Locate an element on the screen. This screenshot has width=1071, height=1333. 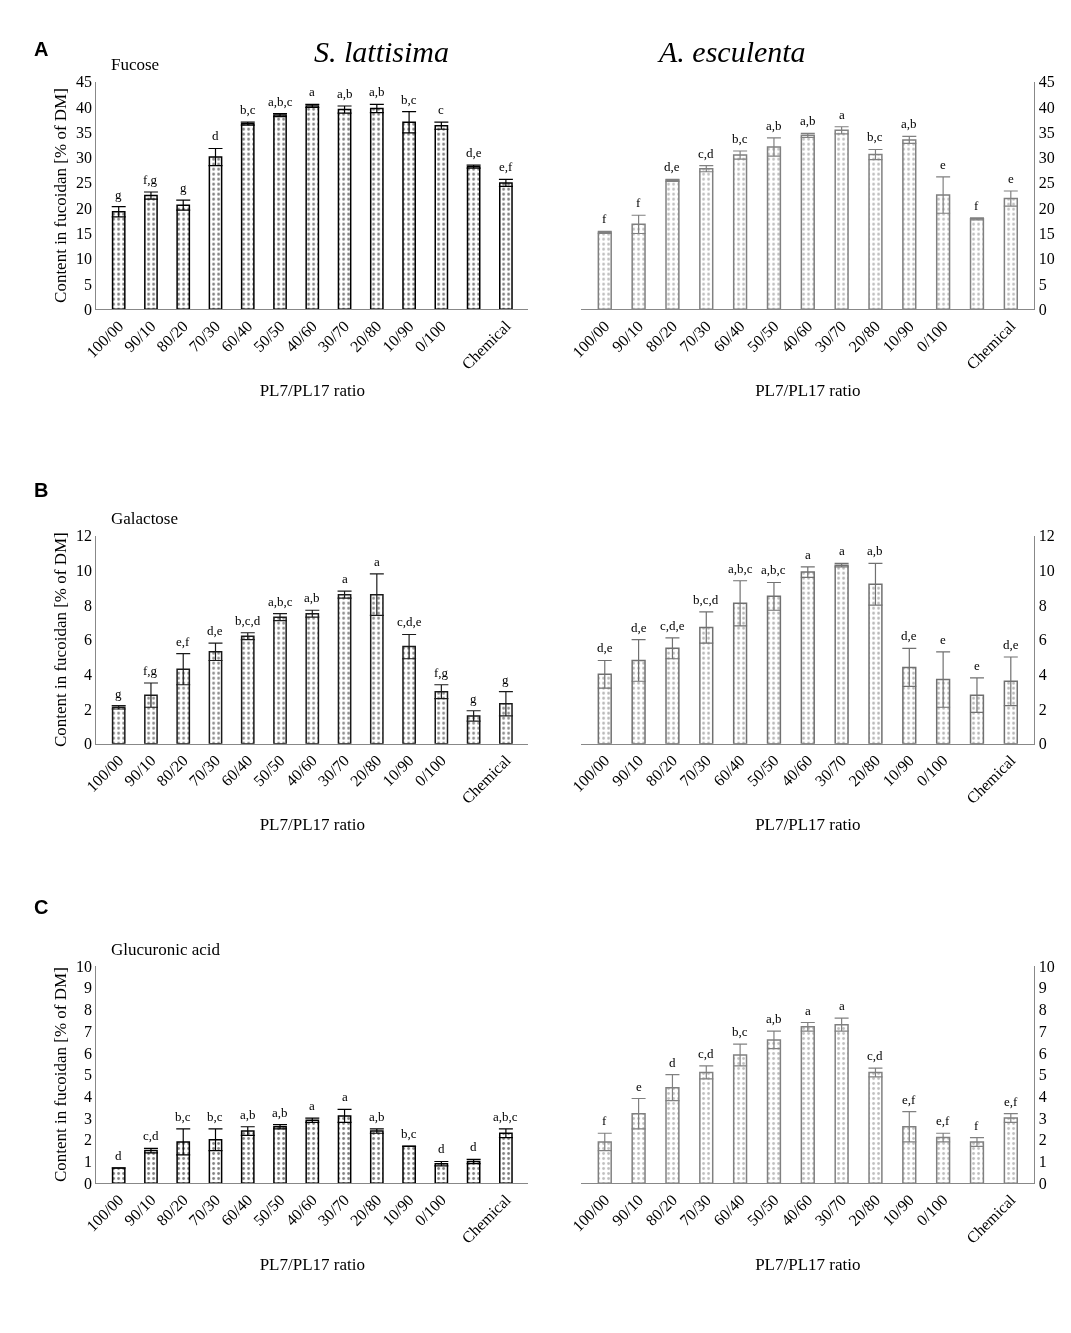
chart-title: A. esculenta is located at coordinates (731, 51).